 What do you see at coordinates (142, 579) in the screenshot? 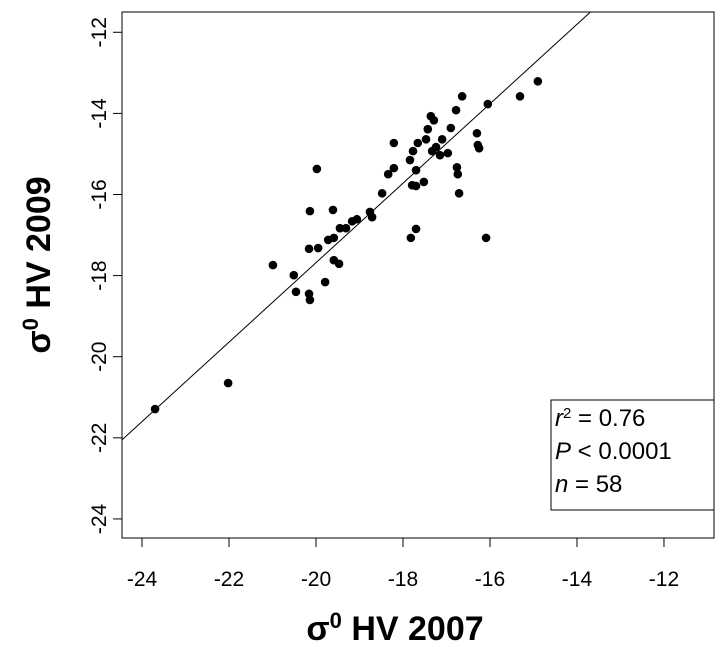
I see `x-tick-label: -24` at bounding box center [142, 579].